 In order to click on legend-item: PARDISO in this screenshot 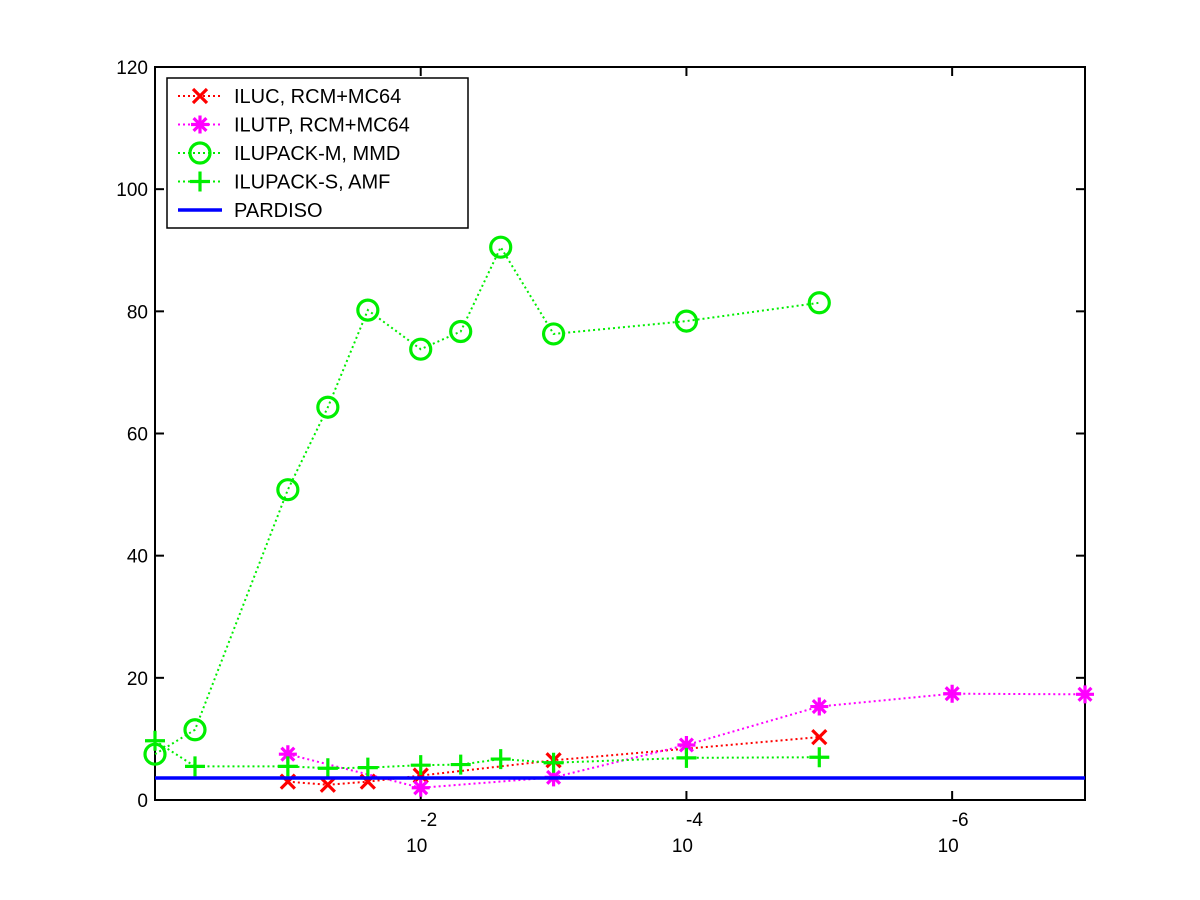, I will do `click(250, 211)`.